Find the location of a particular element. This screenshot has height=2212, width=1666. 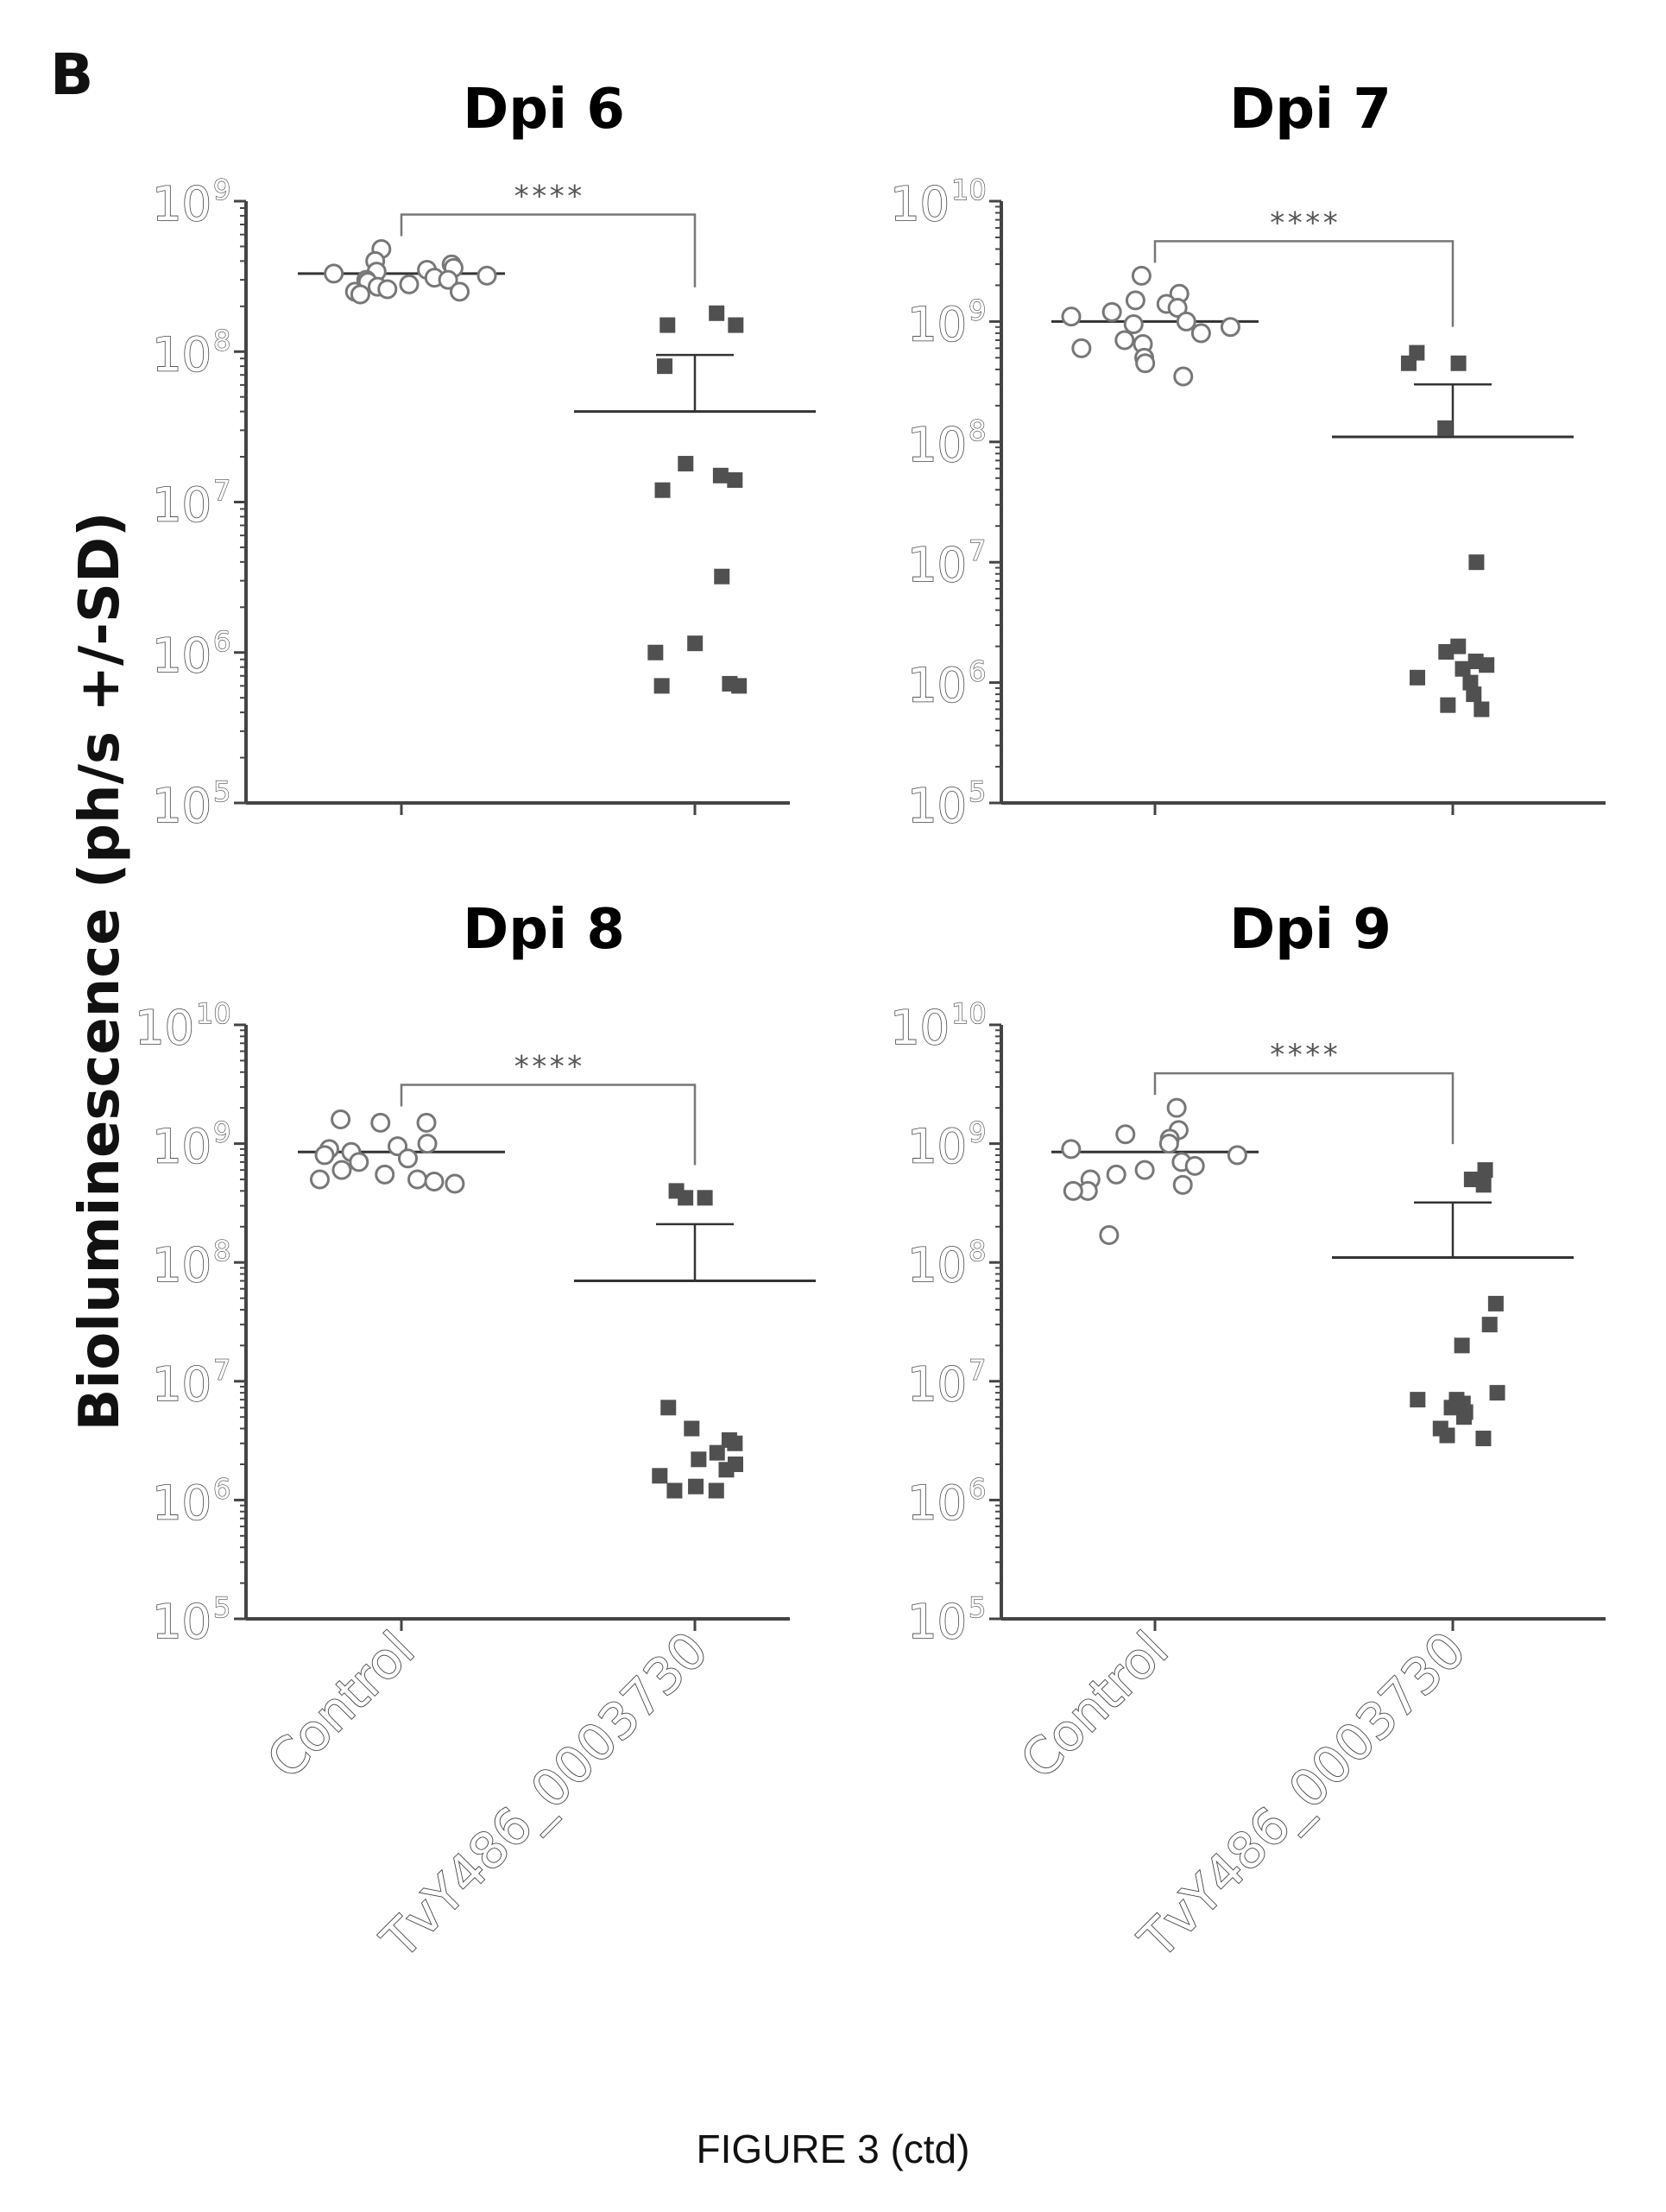

y-tick-exponent: 7 is located at coordinates (221, 491).